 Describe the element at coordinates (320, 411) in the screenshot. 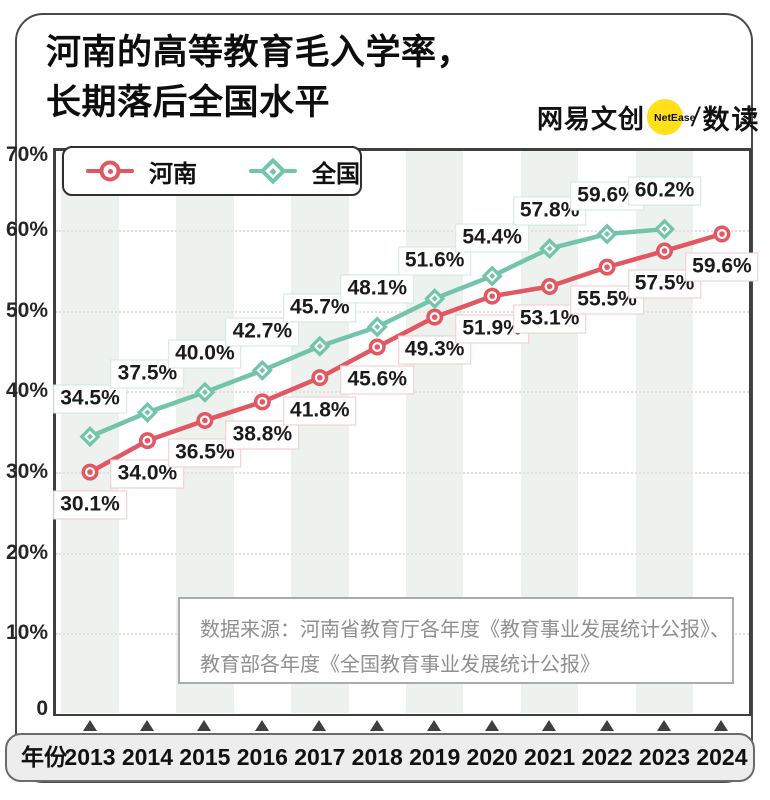

I see `data-label-henan-2017: 41.8%` at that location.